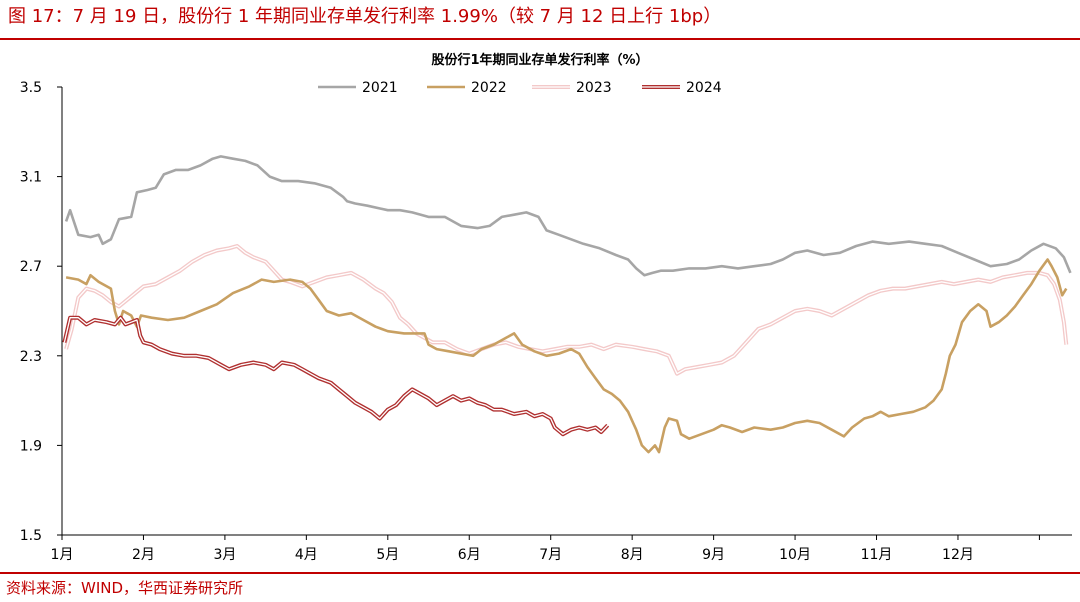 The height and width of the screenshot is (602, 1080). Describe the element at coordinates (387, 555) in the screenshot. I see `x-tick-label: 5月` at that location.